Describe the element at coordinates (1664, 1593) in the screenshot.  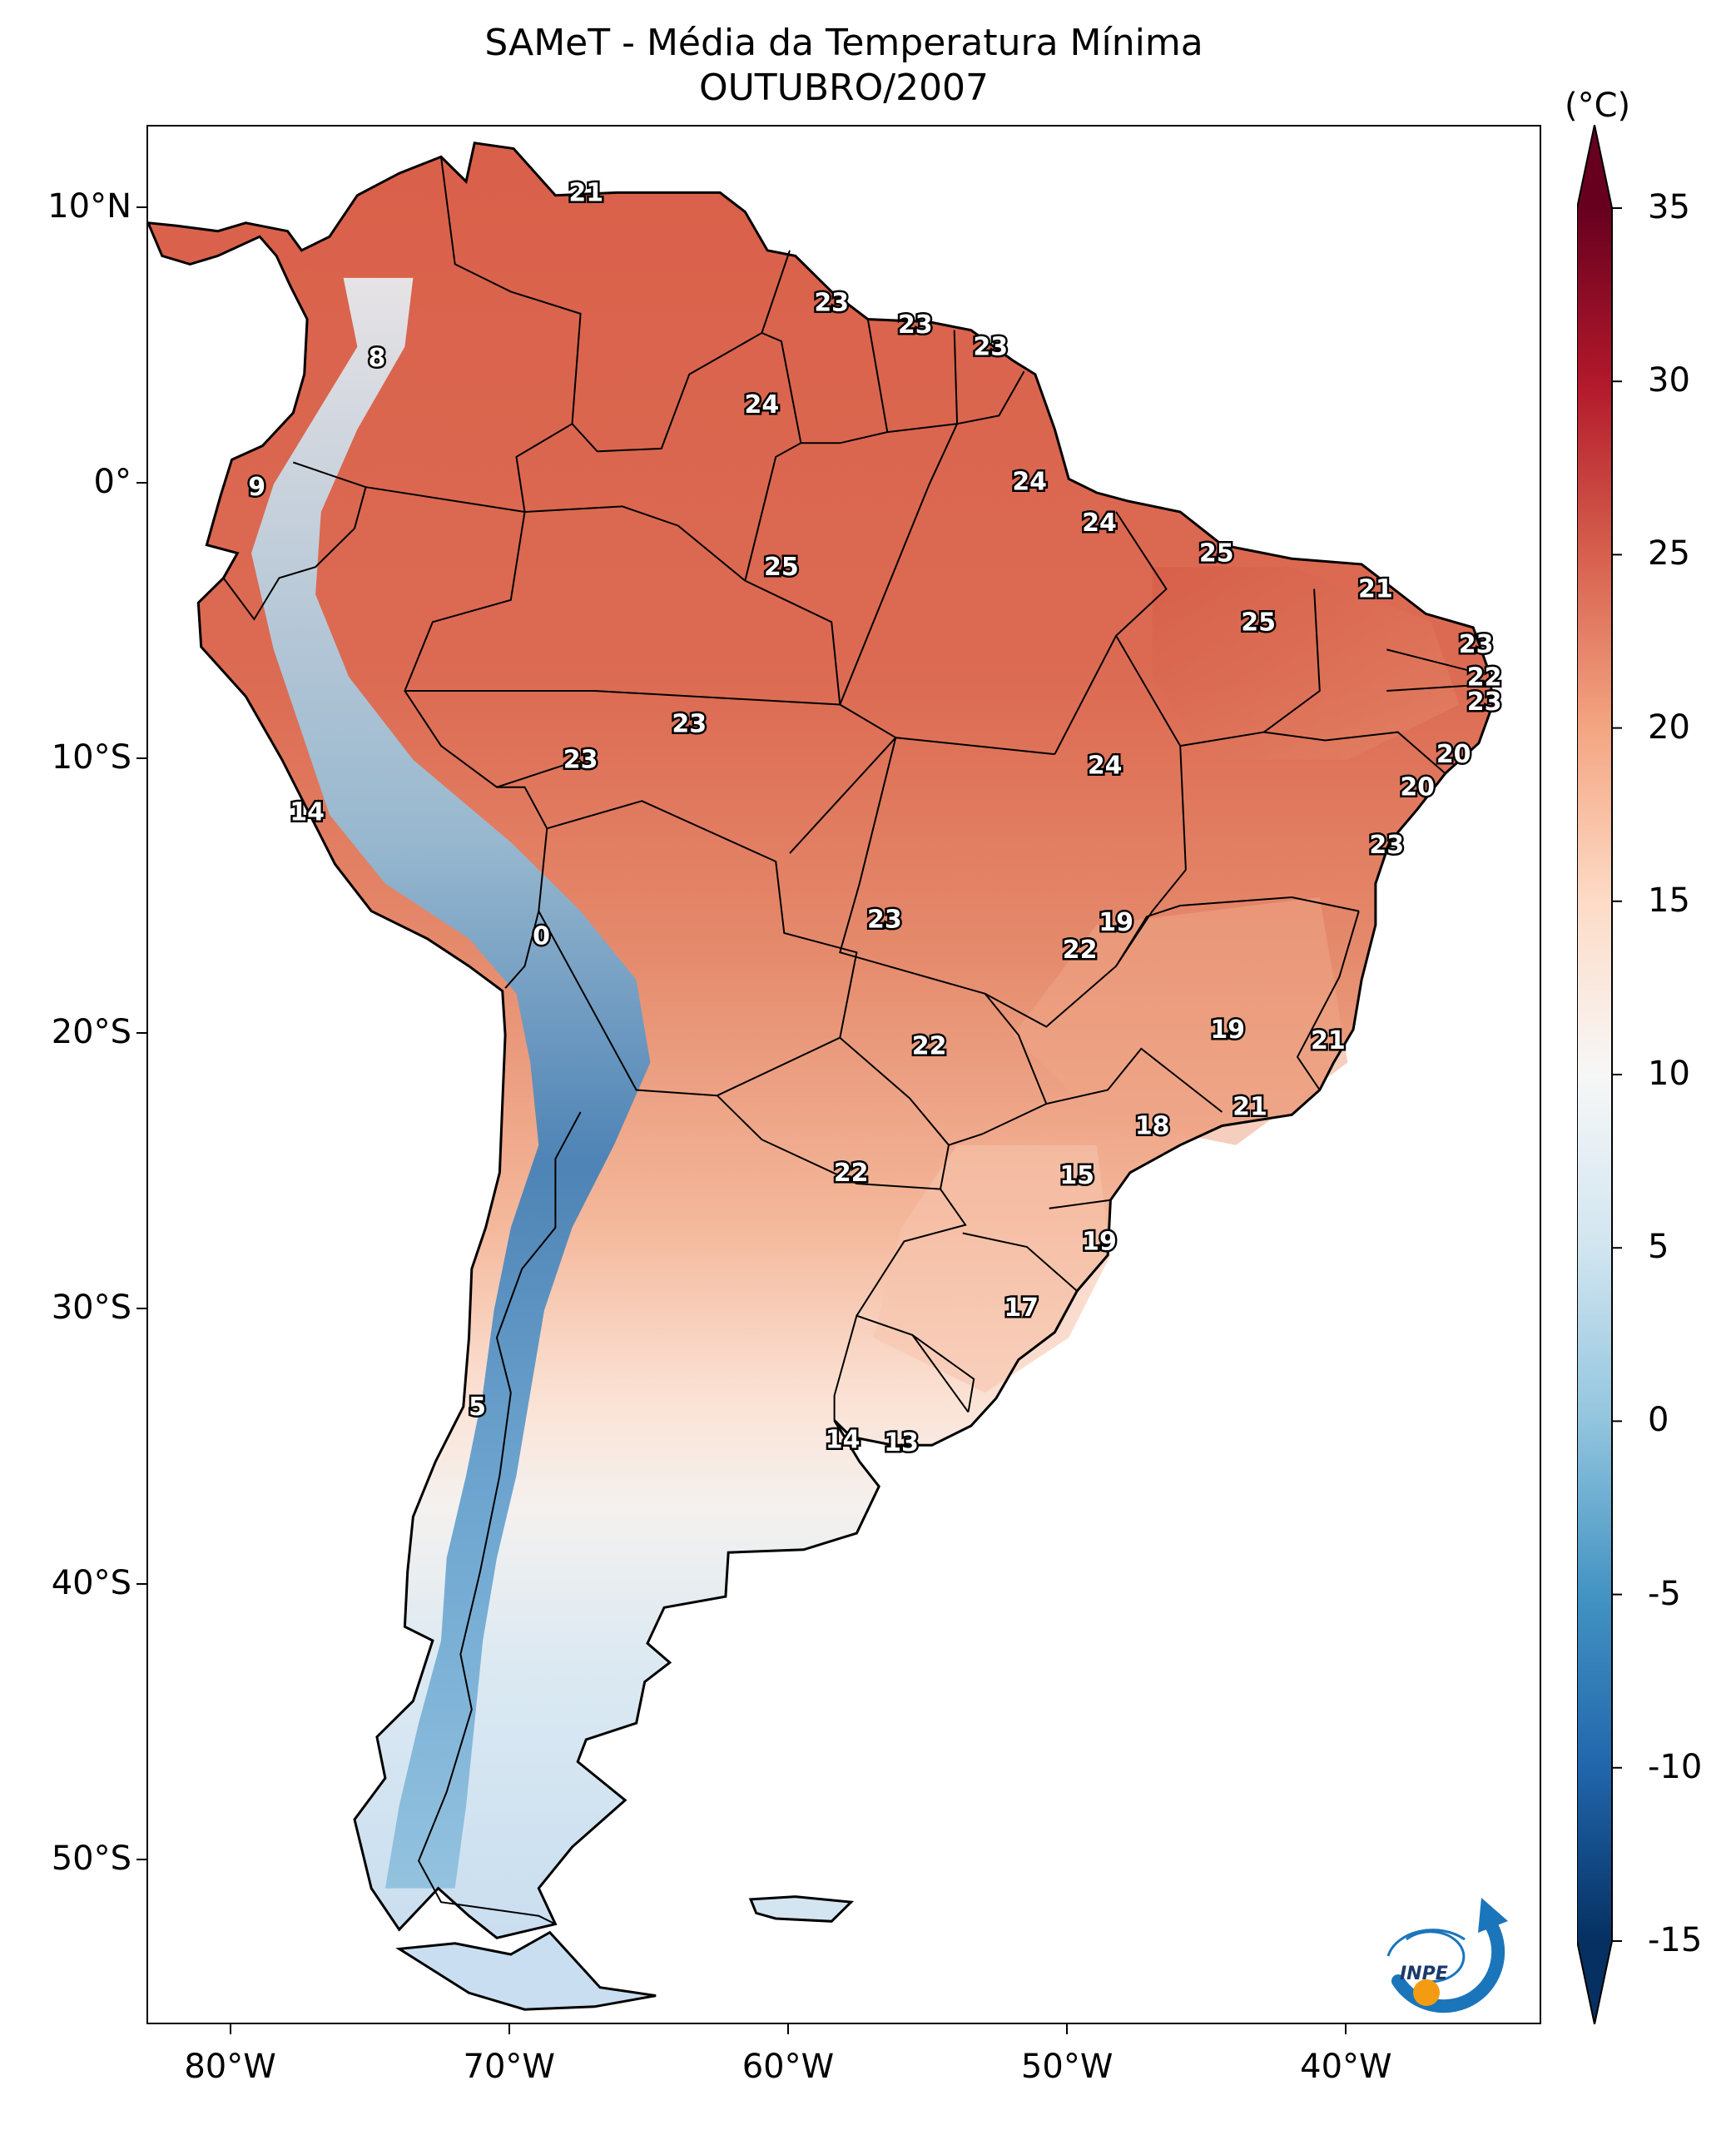
I see `colorbar-tick-label: -5` at that location.